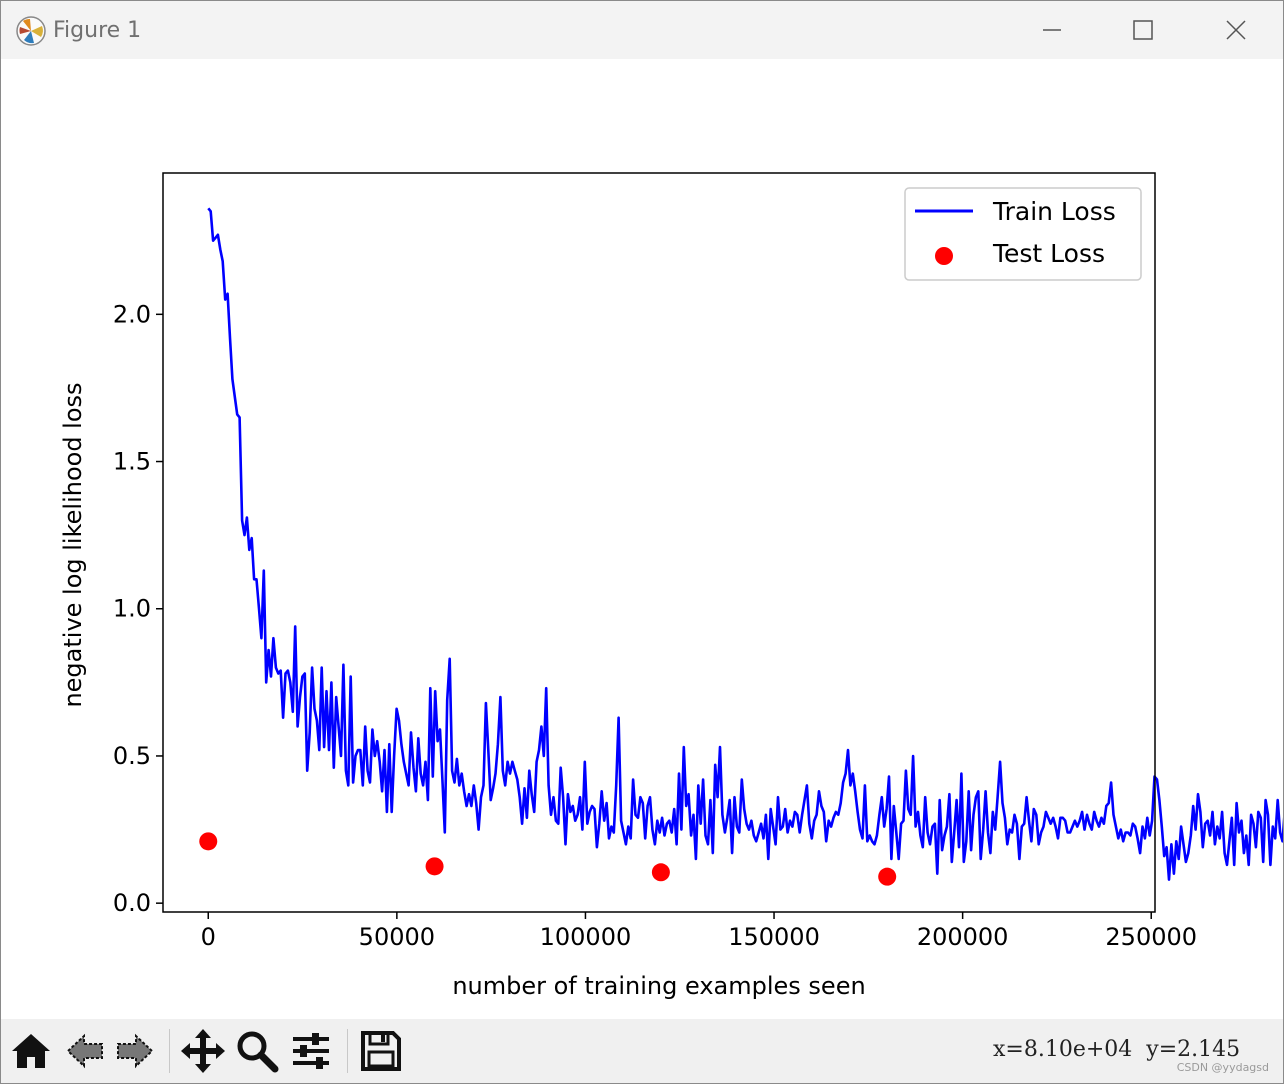 The width and height of the screenshot is (1284, 1084). What do you see at coordinates (397, 937) in the screenshot?
I see `x-tick-label: 50000` at bounding box center [397, 937].